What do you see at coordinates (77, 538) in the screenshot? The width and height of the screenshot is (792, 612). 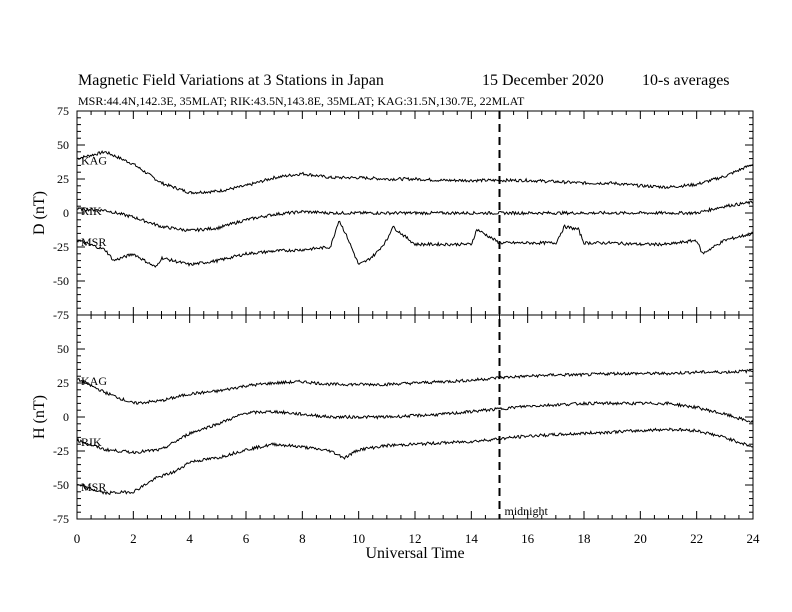 I see `x-tick-label: 0` at bounding box center [77, 538].